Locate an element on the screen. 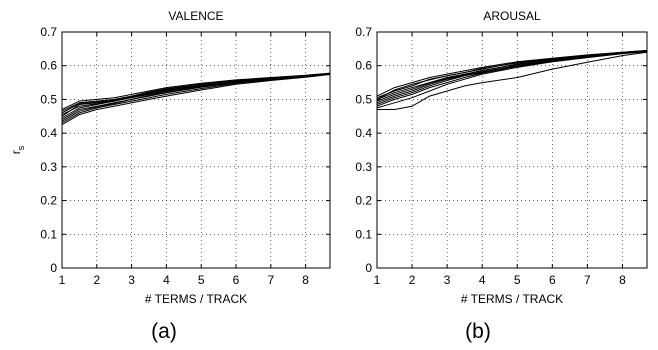 This screenshot has width=658, height=350. panel-caption: (a) is located at coordinates (164, 331).